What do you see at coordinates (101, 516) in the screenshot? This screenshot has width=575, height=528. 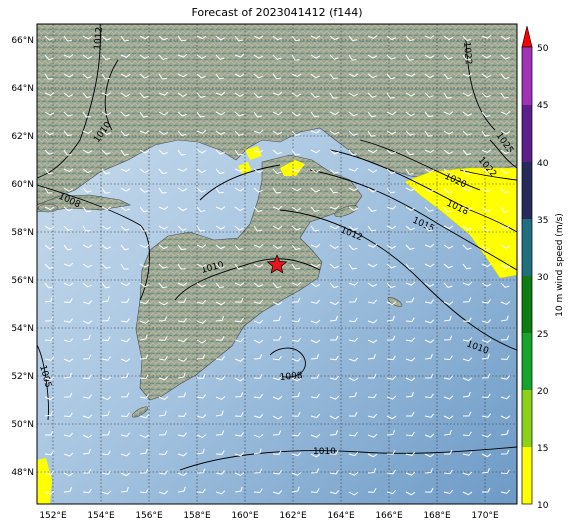 I see `lon-tick: 154°E` at bounding box center [101, 516].